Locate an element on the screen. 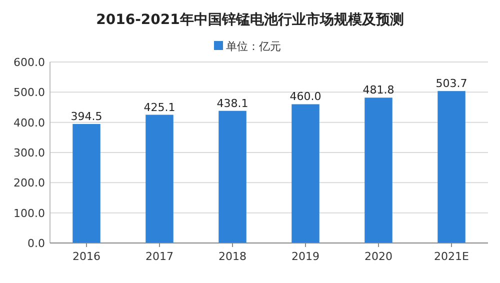  x-tick-label: 2020 is located at coordinates (378, 256).